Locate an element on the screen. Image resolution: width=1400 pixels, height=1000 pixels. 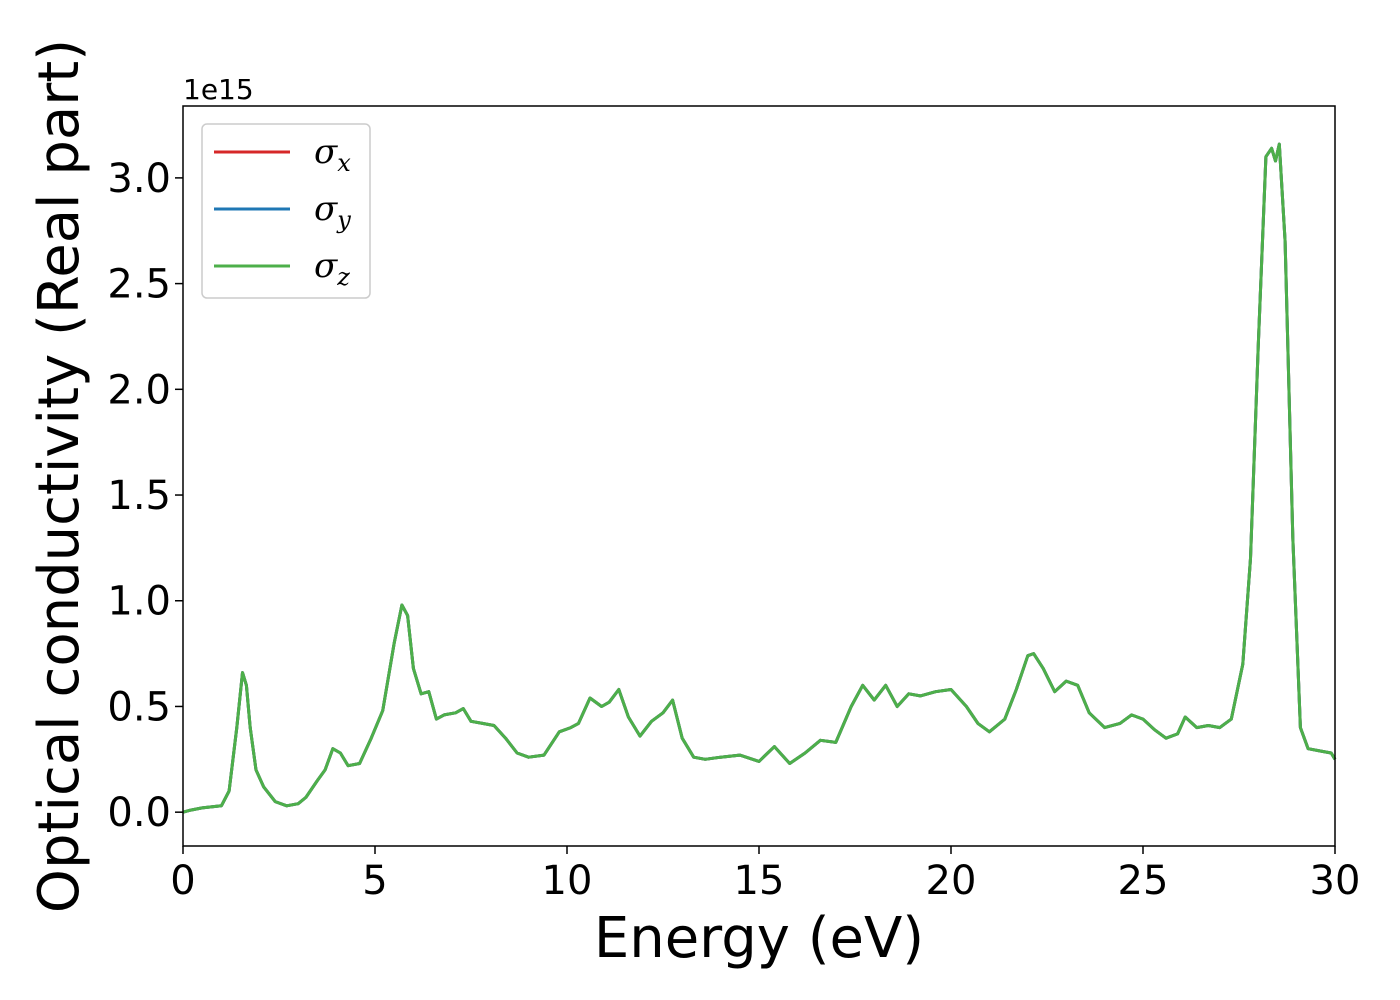
x-tick-label: 0 is located at coordinates (182, 881).